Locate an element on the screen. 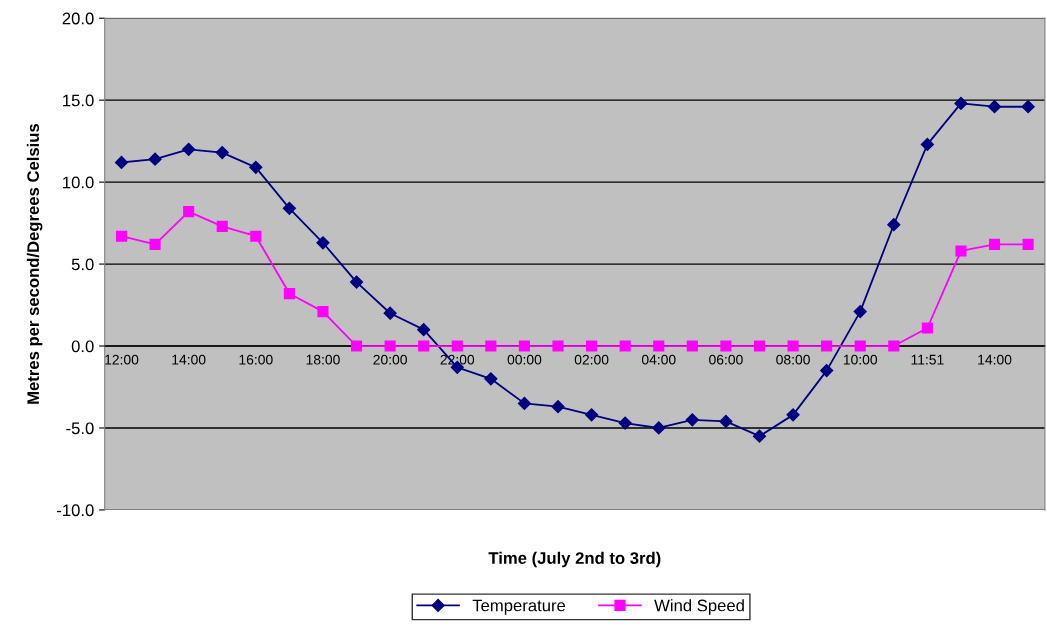 This screenshot has width=1047, height=628. x-tick-label: 10:00 is located at coordinates (860, 359).